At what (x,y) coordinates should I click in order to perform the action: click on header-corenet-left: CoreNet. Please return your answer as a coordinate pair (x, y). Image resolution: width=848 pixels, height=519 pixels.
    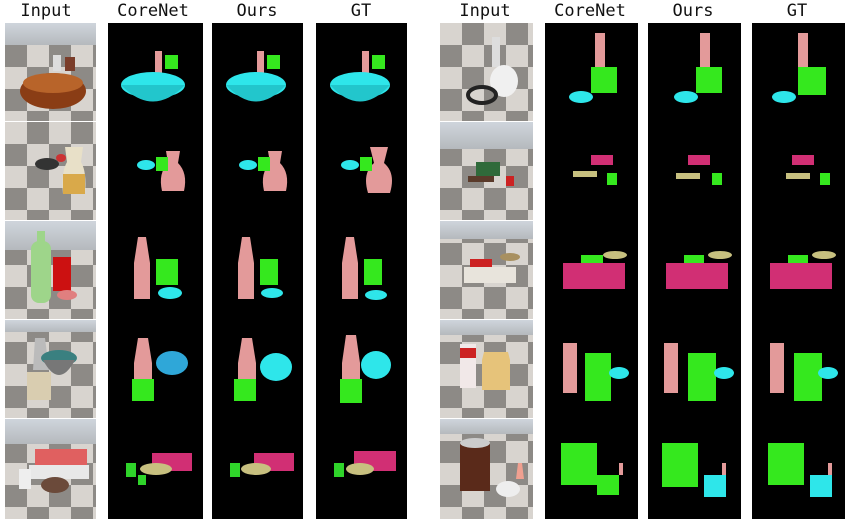
    Looking at the image, I should click on (153, 11).